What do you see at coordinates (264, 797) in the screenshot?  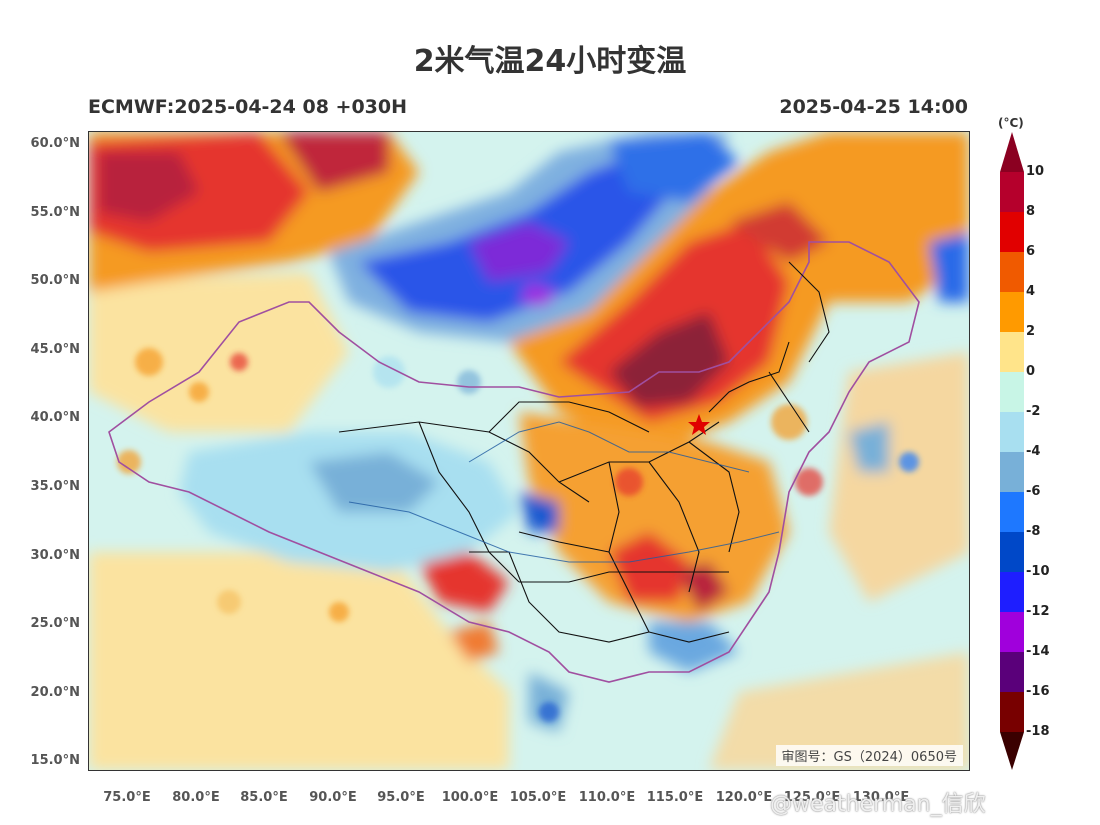 I see `lon-tick: 85.0°E` at bounding box center [264, 797].